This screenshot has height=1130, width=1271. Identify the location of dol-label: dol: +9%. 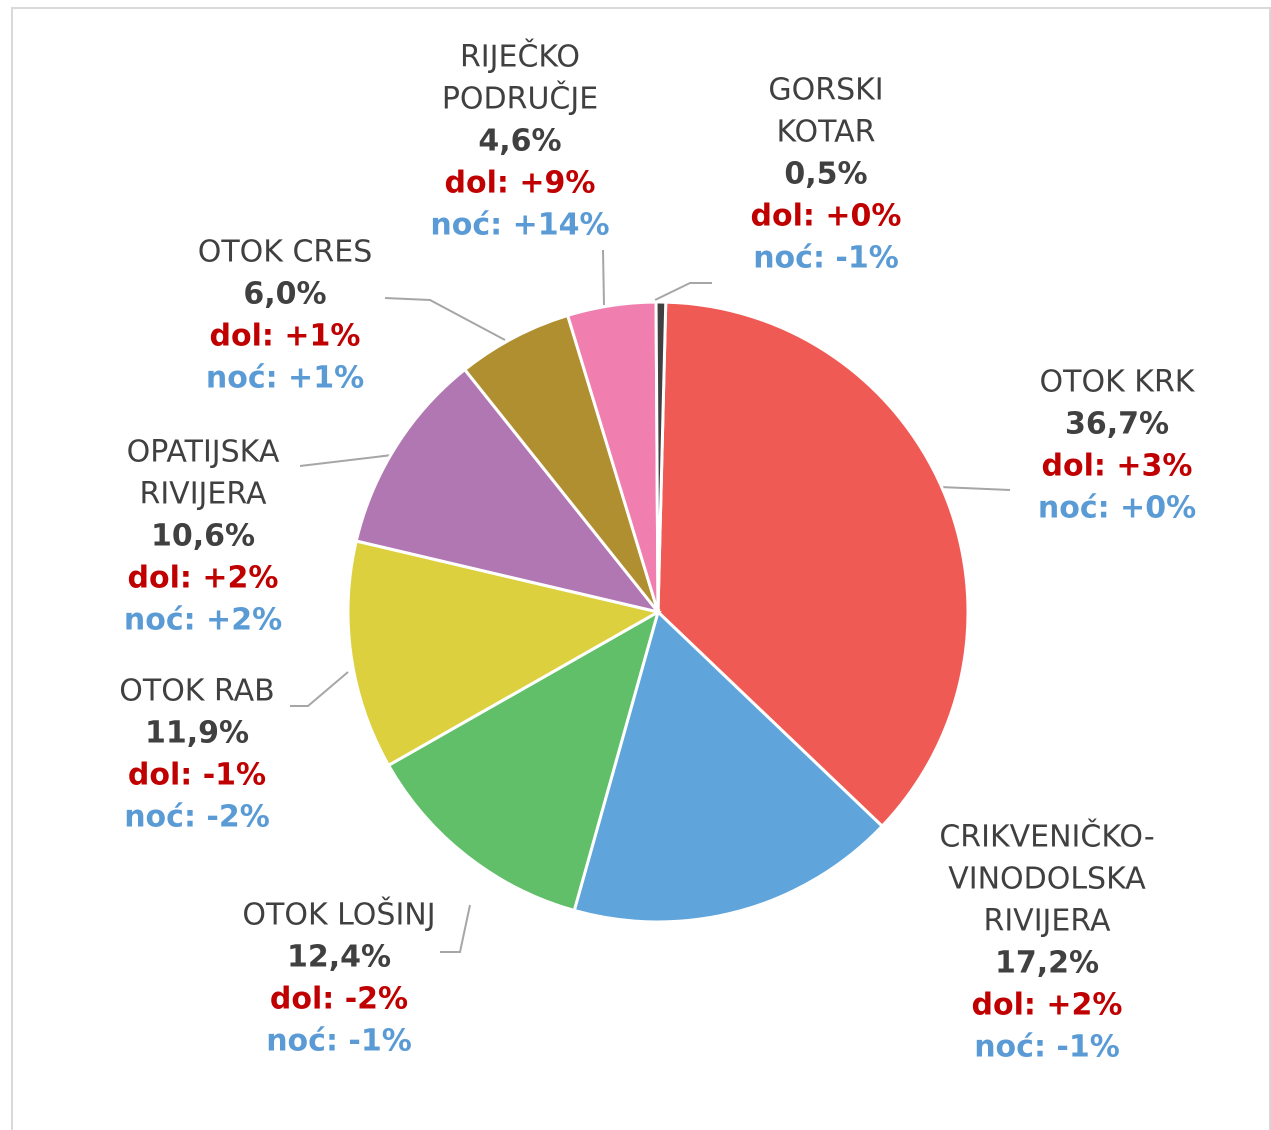
(520, 183).